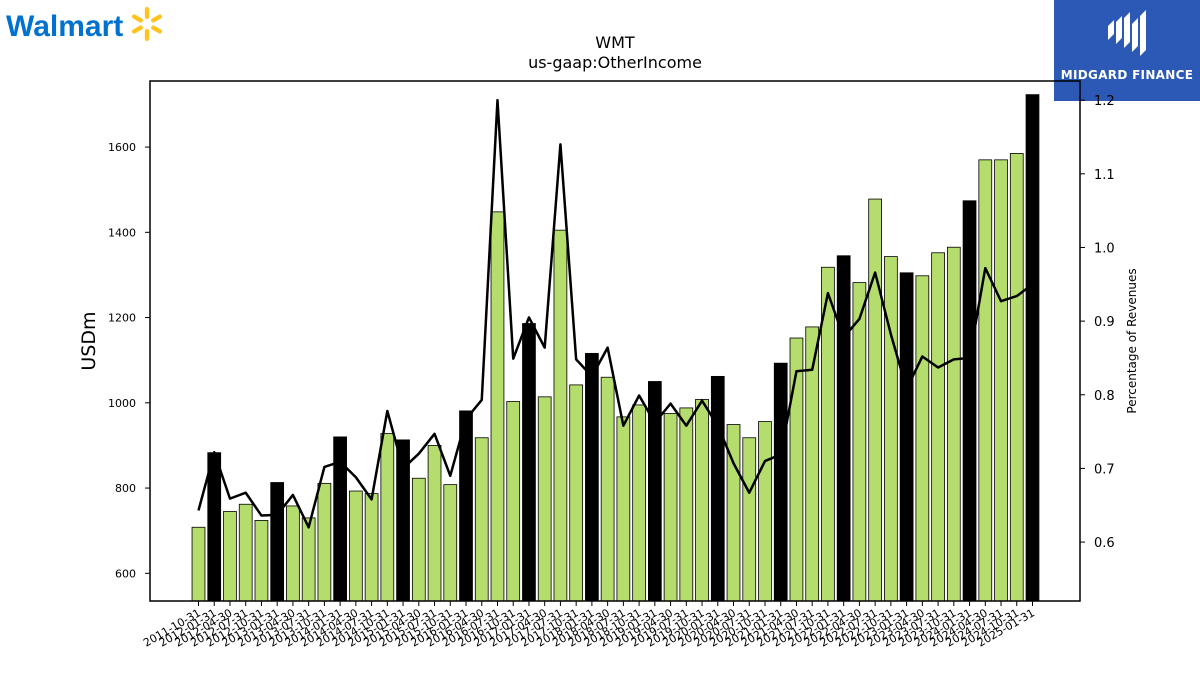 The width and height of the screenshot is (1200, 675). Describe the element at coordinates (615, 62) in the screenshot. I see `chart-subtitle: us-gaap:OtherIncome` at that location.